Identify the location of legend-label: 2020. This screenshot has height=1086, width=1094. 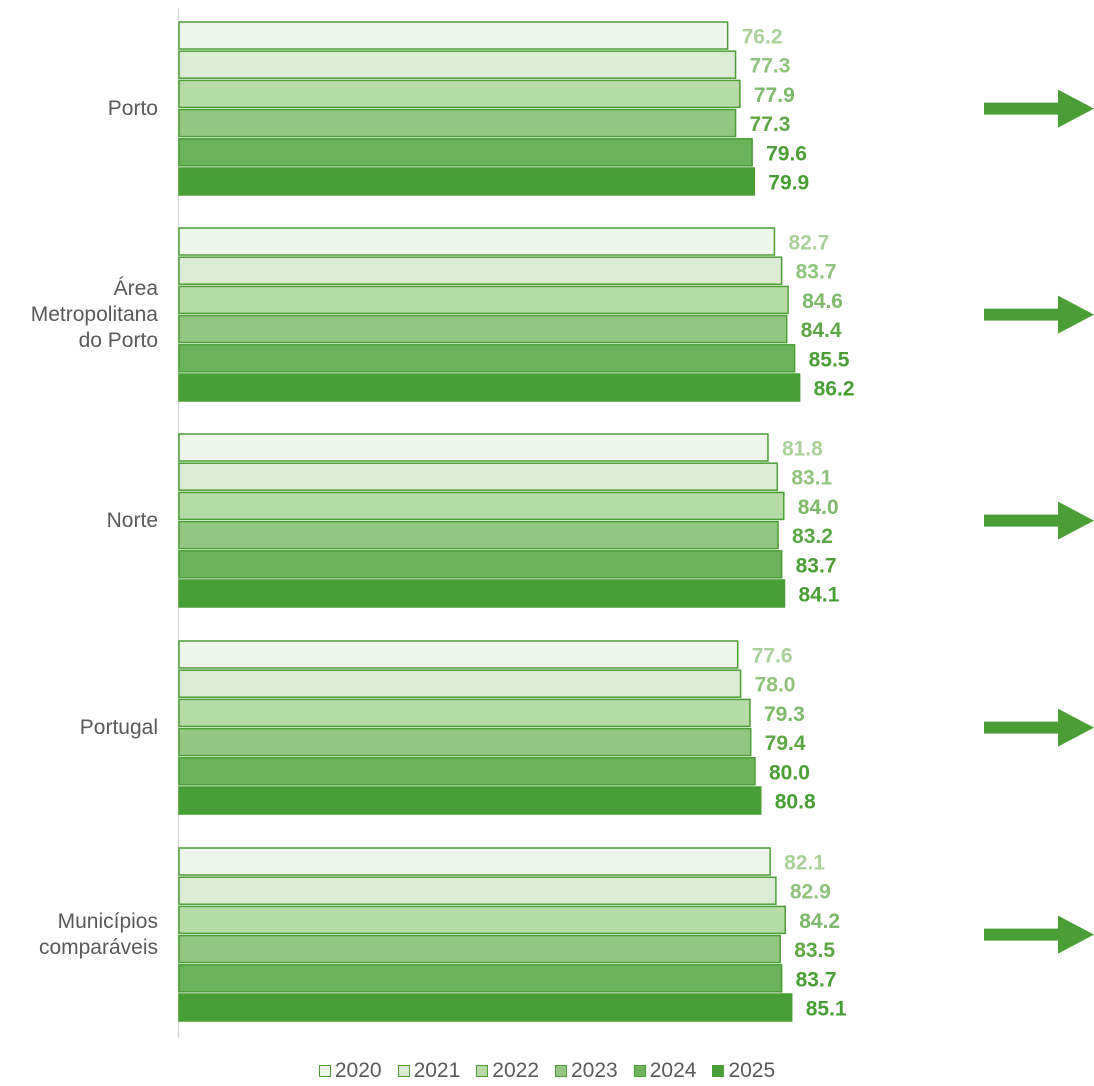
(358, 1070).